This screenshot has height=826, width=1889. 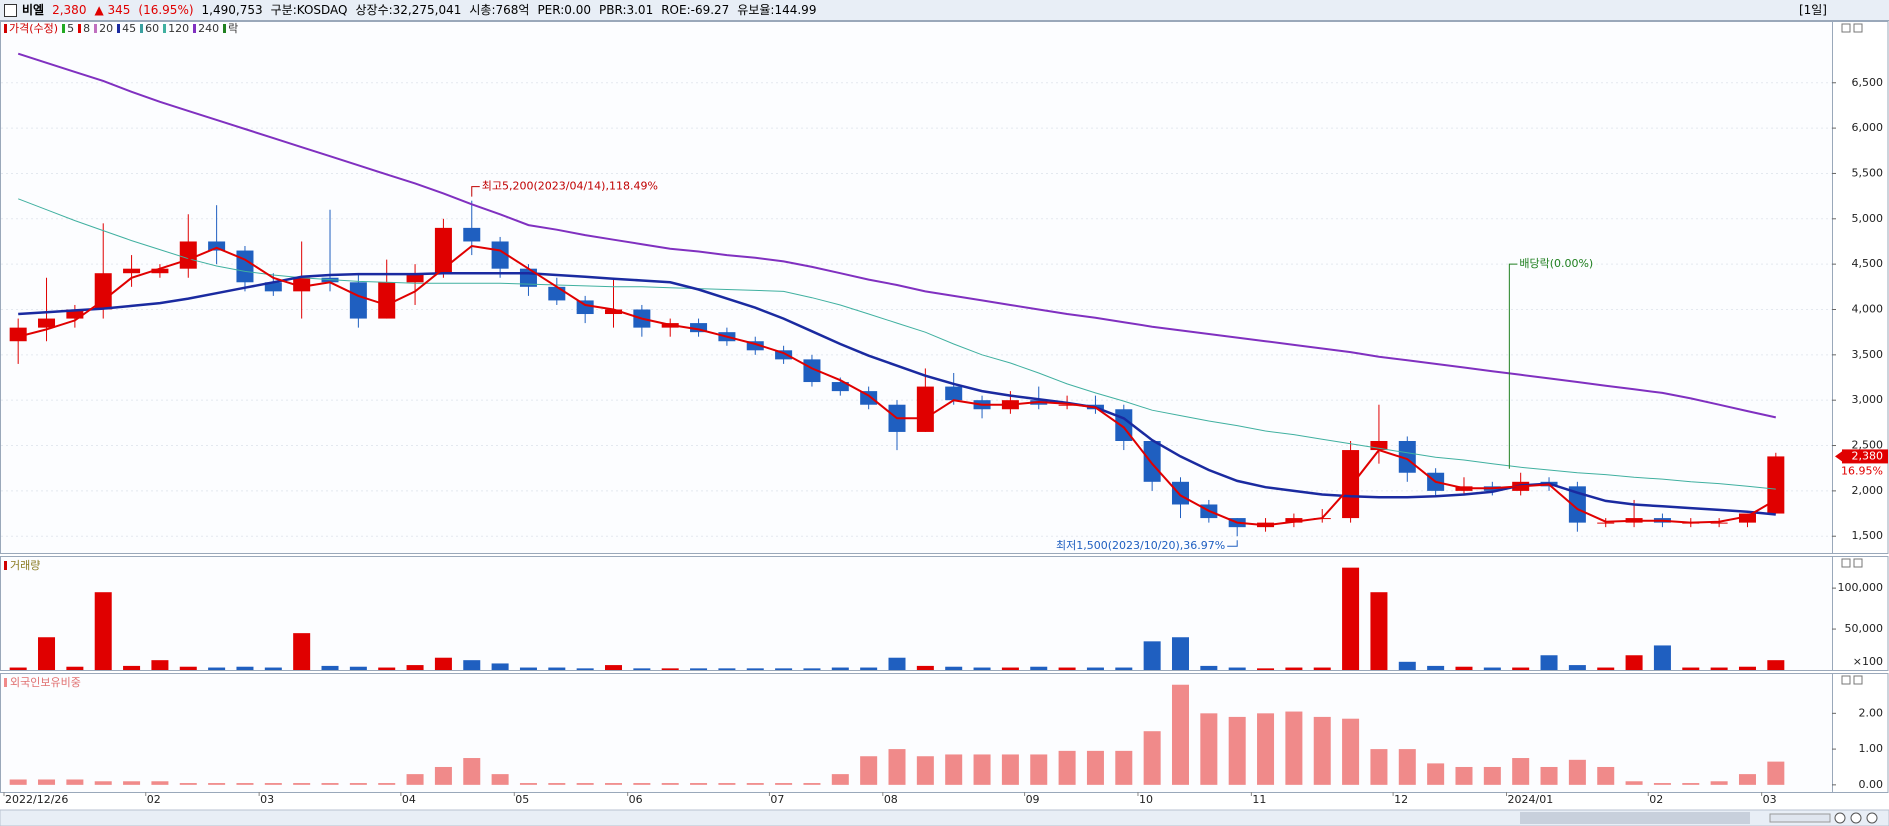 What do you see at coordinates (1868, 399) in the screenshot?
I see `y-tick-label: 3,000` at bounding box center [1868, 399].